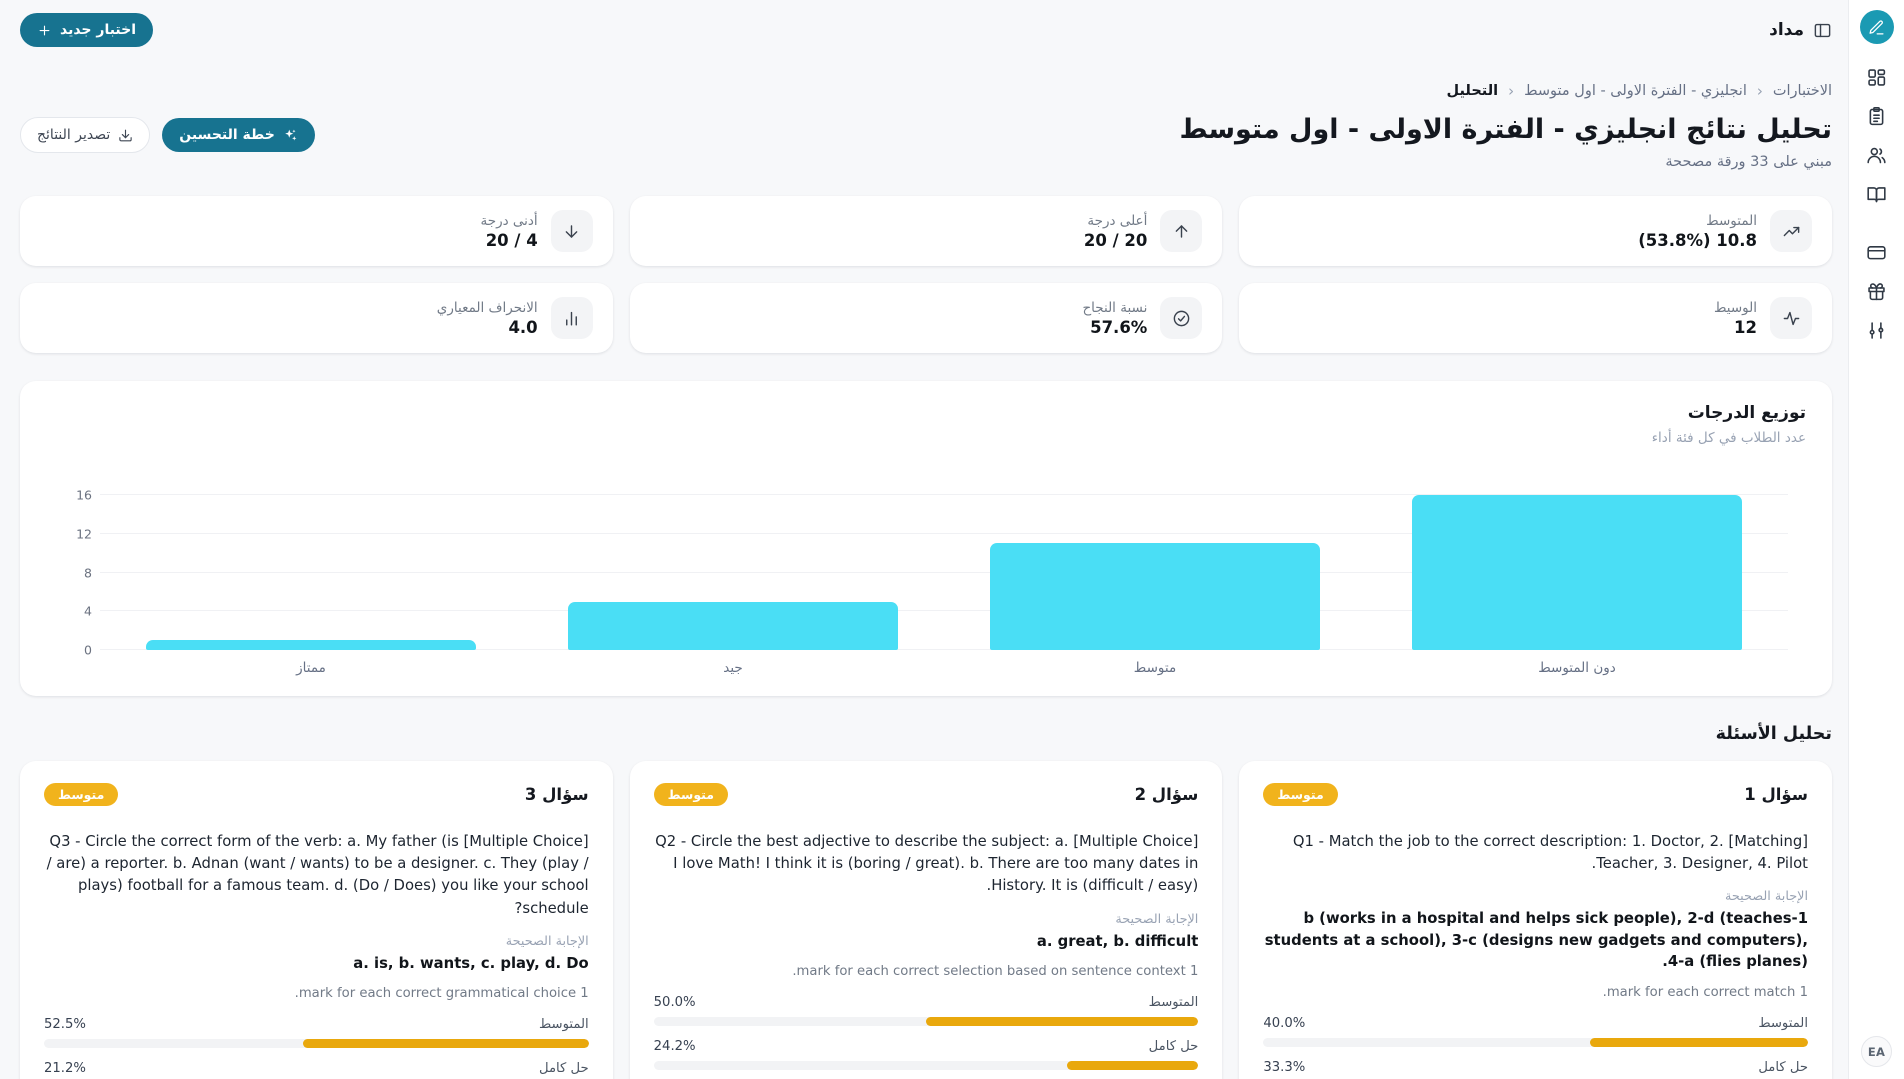 The width and height of the screenshot is (1904, 1079). I want to click on bar-chart-icon, so click(571, 318).